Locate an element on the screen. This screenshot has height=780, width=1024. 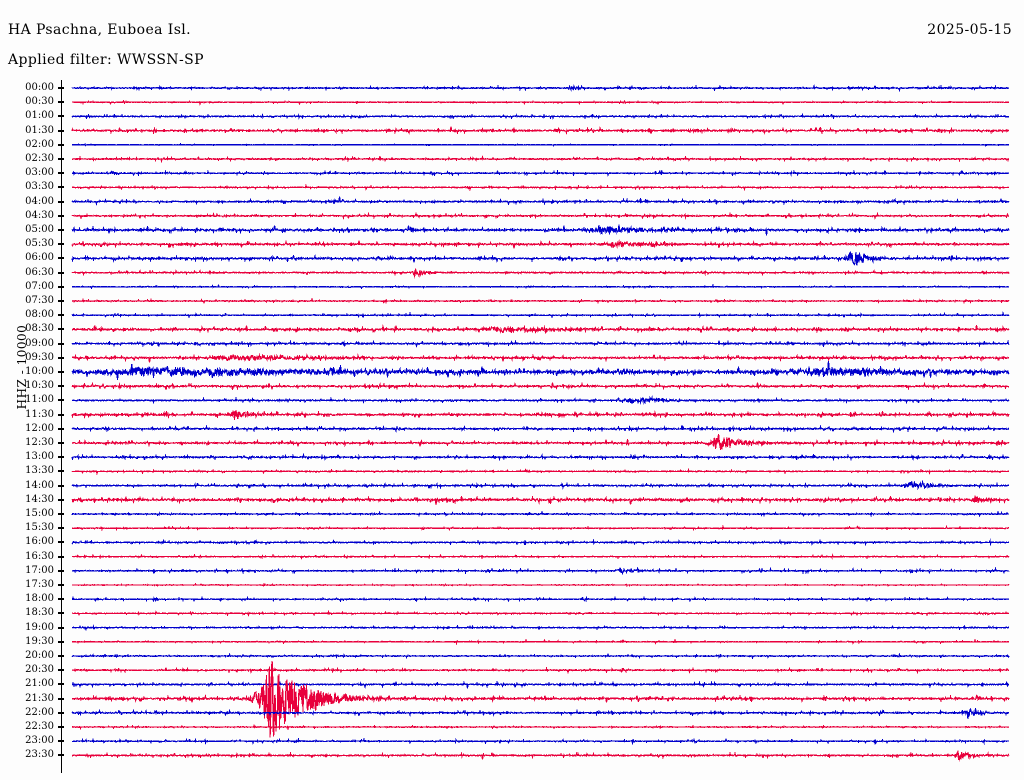
time-tick-label: 16:00 is located at coordinates (39, 542).